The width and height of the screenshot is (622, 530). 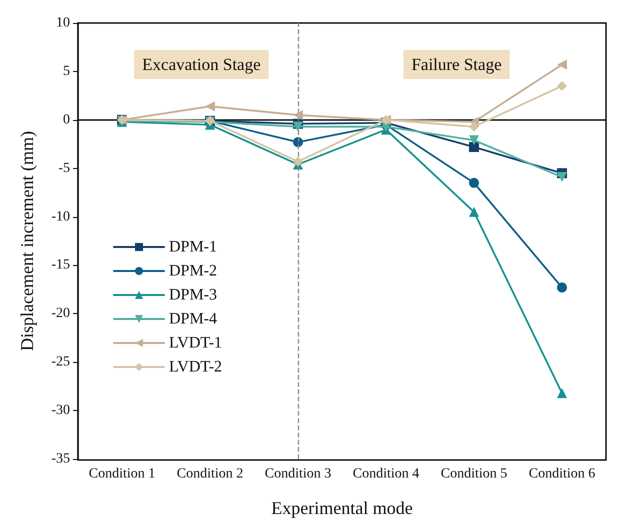 What do you see at coordinates (193, 319) in the screenshot?
I see `legend-label: DPM-4` at bounding box center [193, 319].